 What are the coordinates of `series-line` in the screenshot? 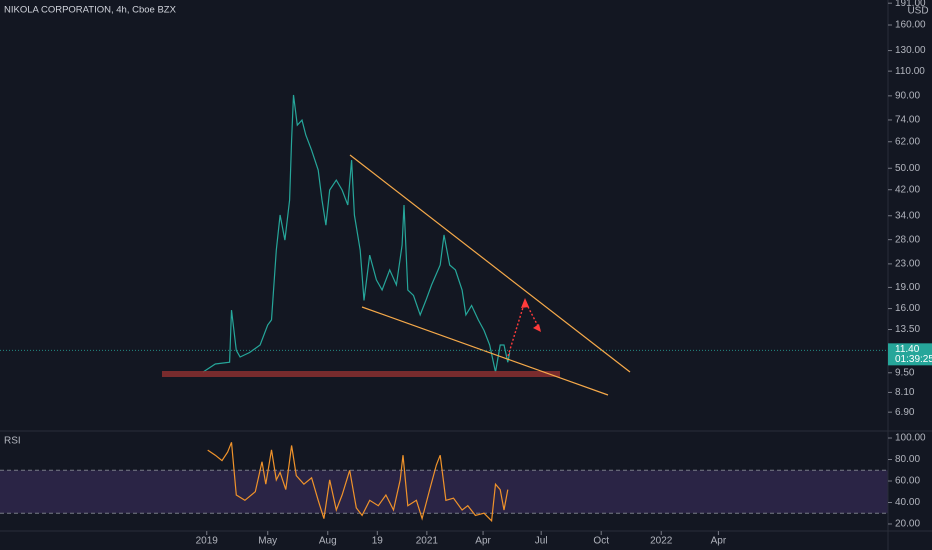 It's located at (358, 482).